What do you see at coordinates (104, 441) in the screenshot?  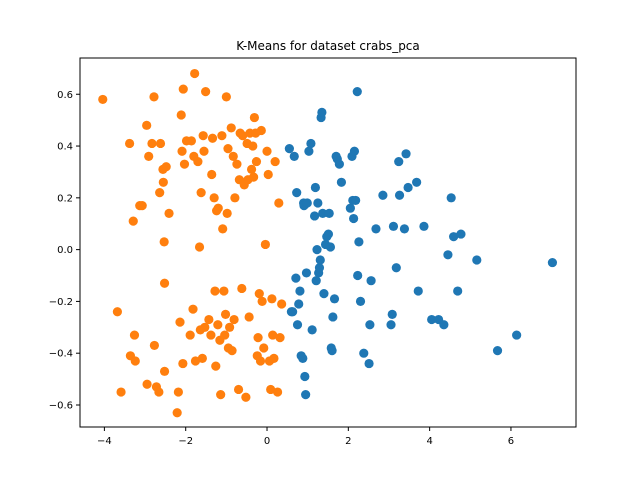 I see `x-tick-label: −4` at bounding box center [104, 441].